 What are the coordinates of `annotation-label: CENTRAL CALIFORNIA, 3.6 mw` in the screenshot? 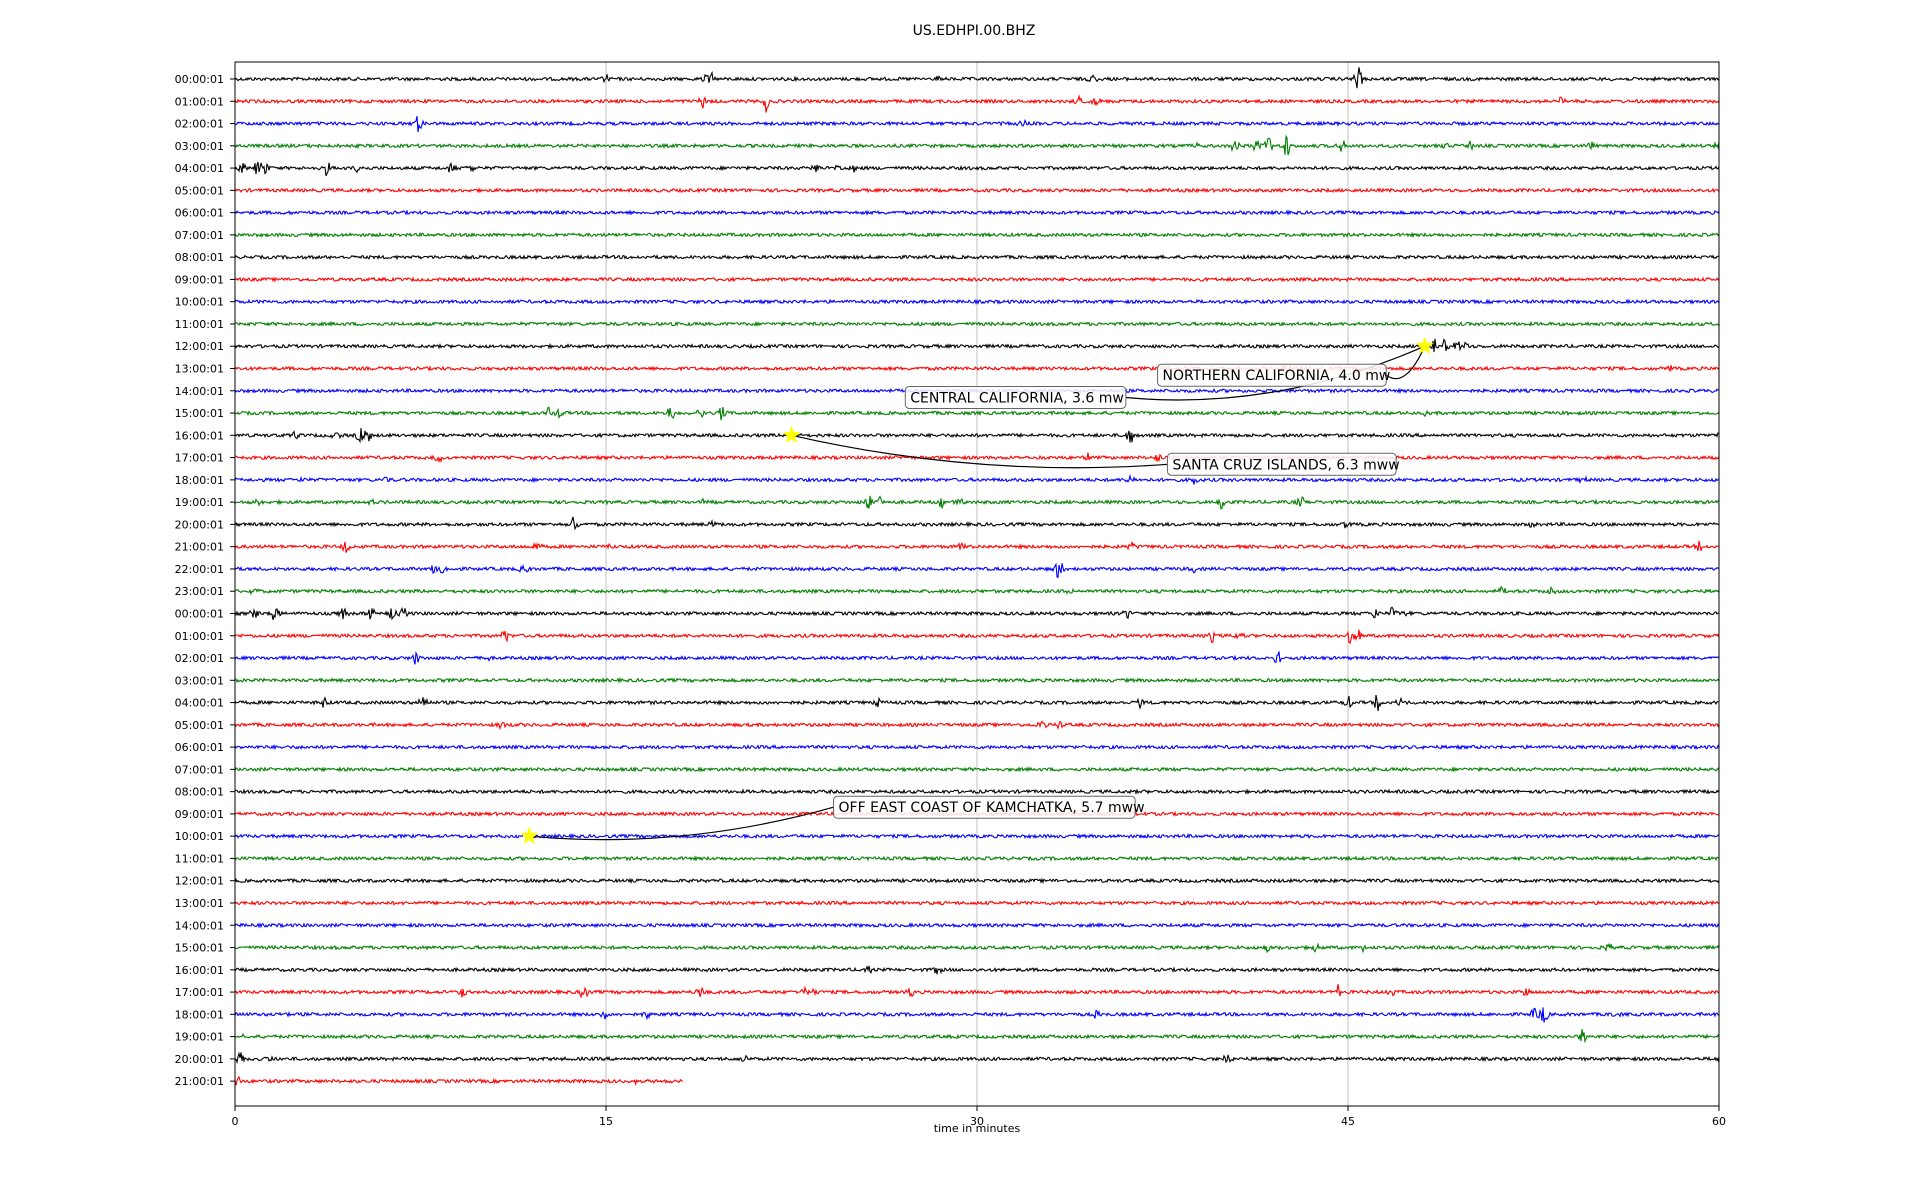 It's located at (1017, 398).